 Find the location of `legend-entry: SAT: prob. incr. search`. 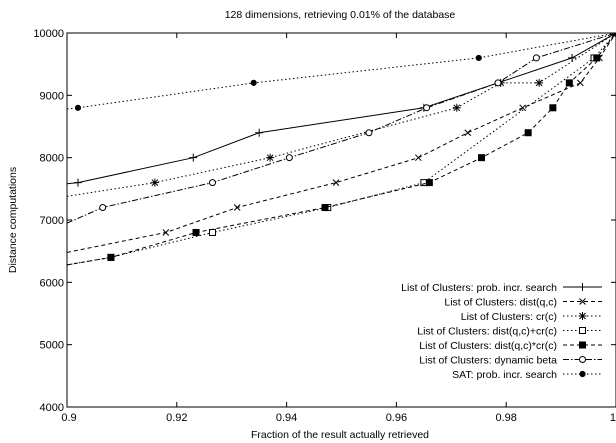

legend-entry: SAT: prob. incr. search is located at coordinates (527, 375).